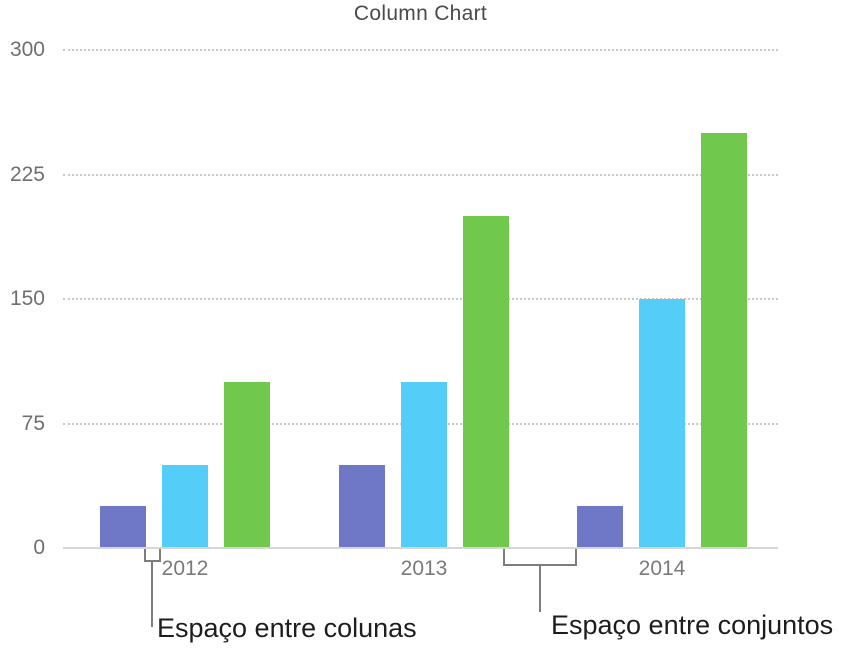  Describe the element at coordinates (600, 527) in the screenshot. I see `bar-purple-series-2014` at that location.